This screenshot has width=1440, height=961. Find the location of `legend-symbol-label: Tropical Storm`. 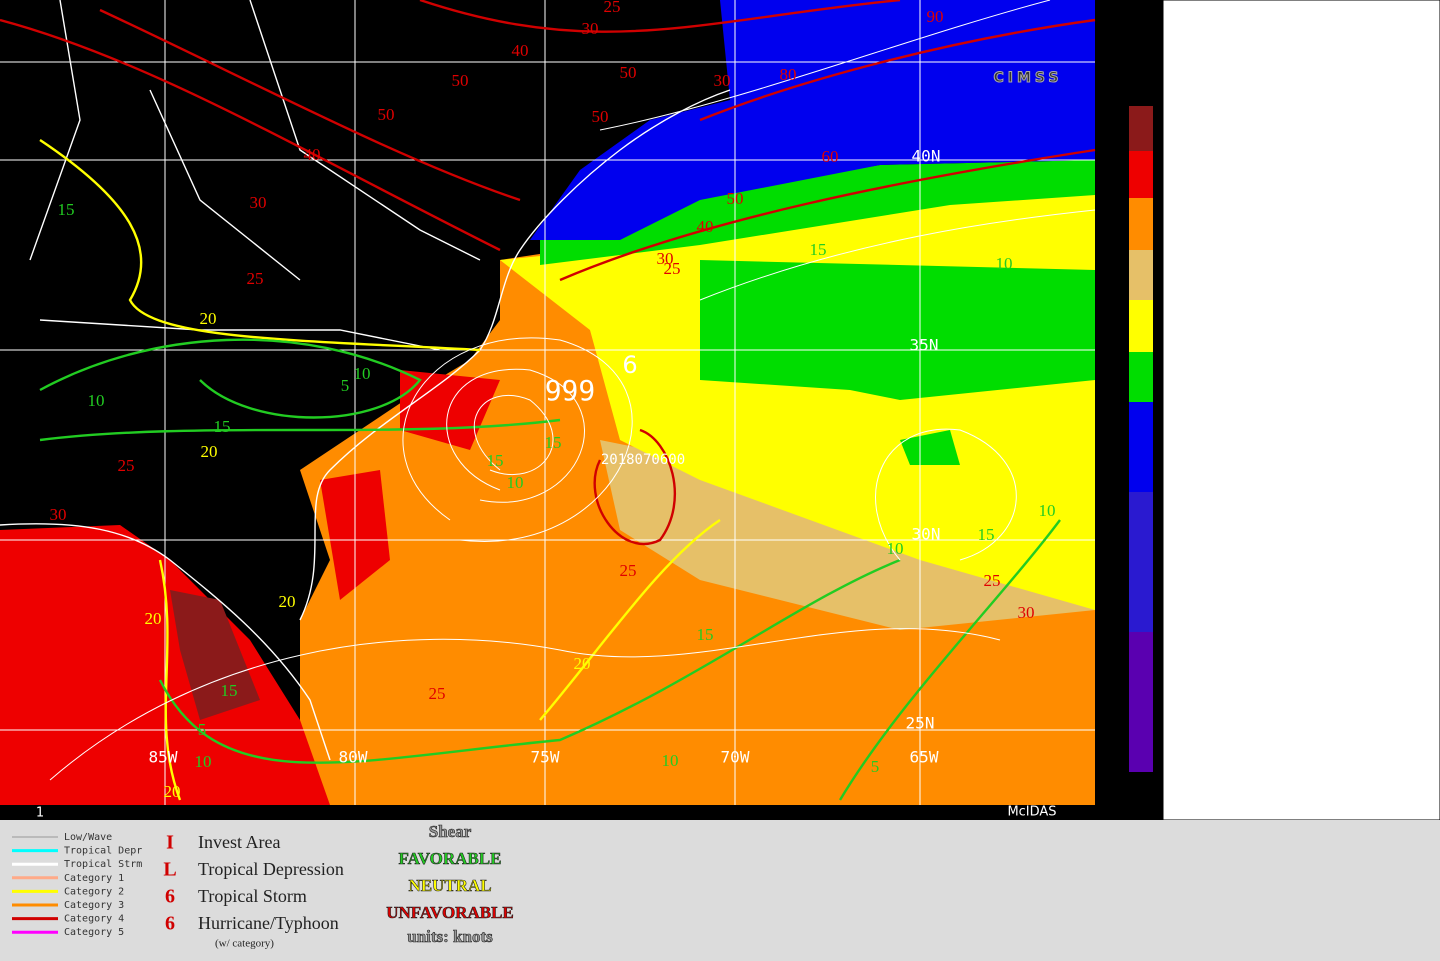

legend-symbol-label: Tropical Storm is located at coordinates (252, 896).